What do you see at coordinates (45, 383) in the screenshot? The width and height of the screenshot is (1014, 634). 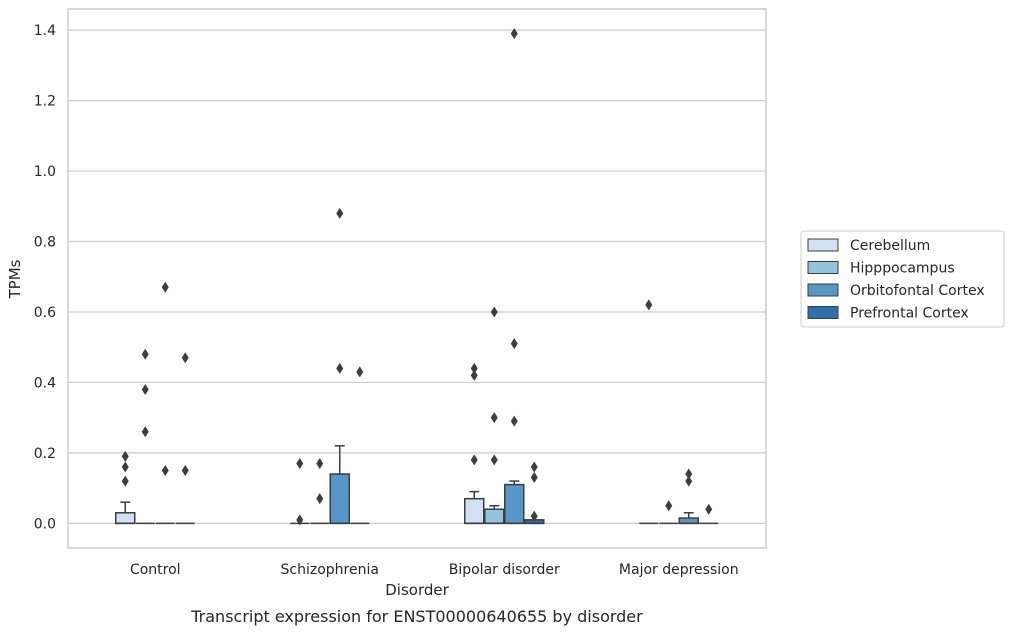 I see `y-tick-label: 0.4` at bounding box center [45, 383].